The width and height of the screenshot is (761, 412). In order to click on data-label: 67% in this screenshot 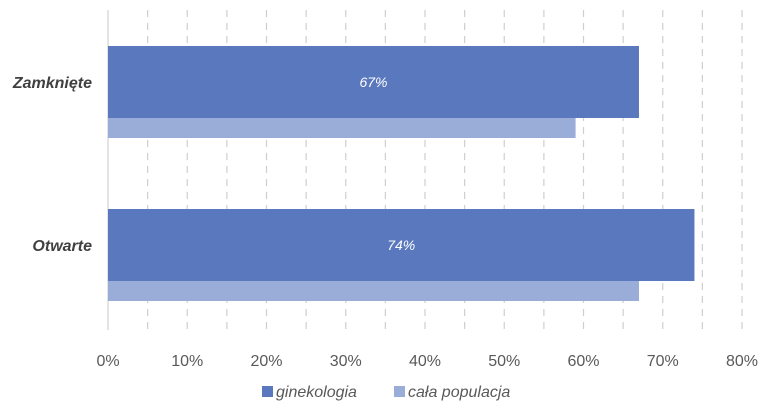, I will do `click(373, 82)`.